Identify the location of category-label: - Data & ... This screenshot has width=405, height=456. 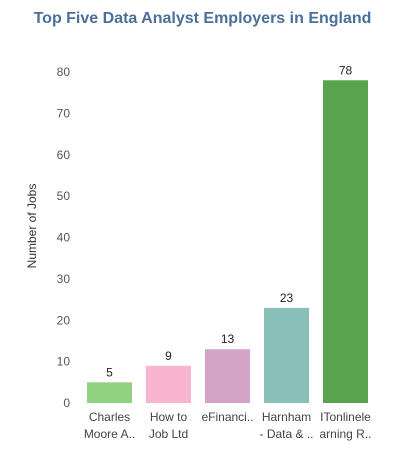
(286, 434).